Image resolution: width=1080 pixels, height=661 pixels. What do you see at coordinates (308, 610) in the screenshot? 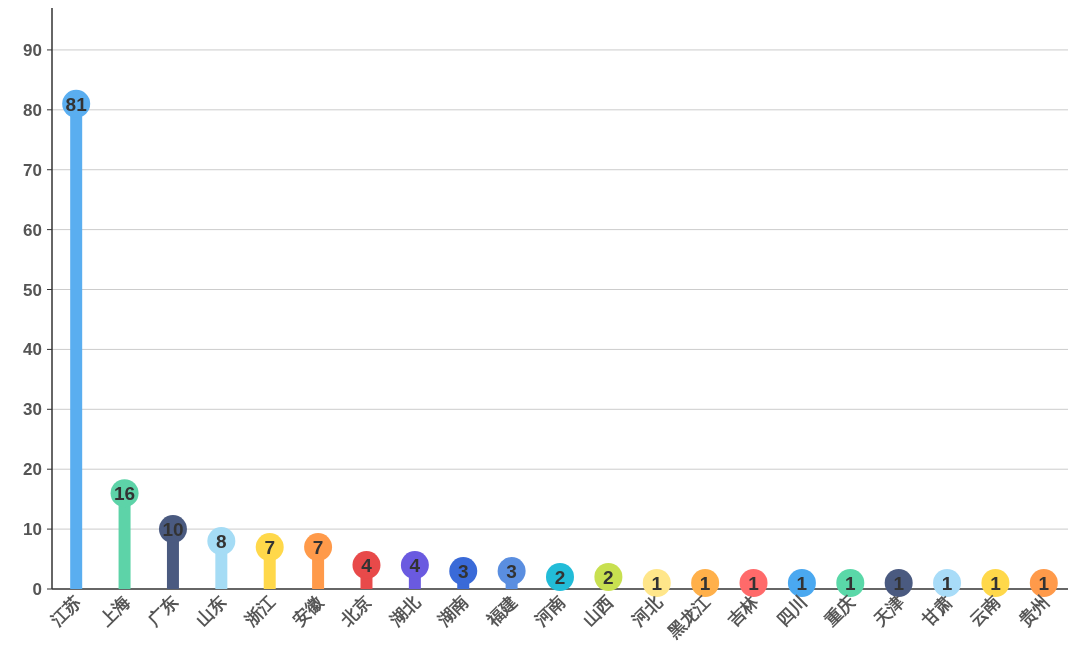
I see `x-tick-label: 安徽` at bounding box center [308, 610].